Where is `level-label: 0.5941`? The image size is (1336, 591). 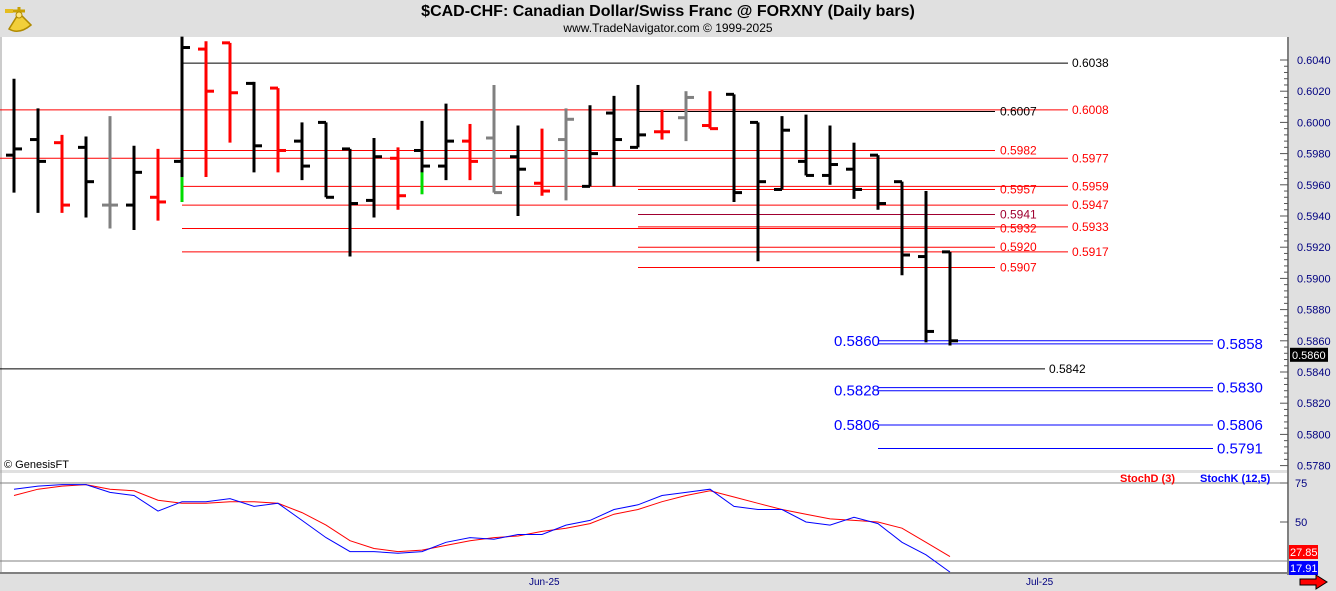 level-label: 0.5941 is located at coordinates (1018, 214).